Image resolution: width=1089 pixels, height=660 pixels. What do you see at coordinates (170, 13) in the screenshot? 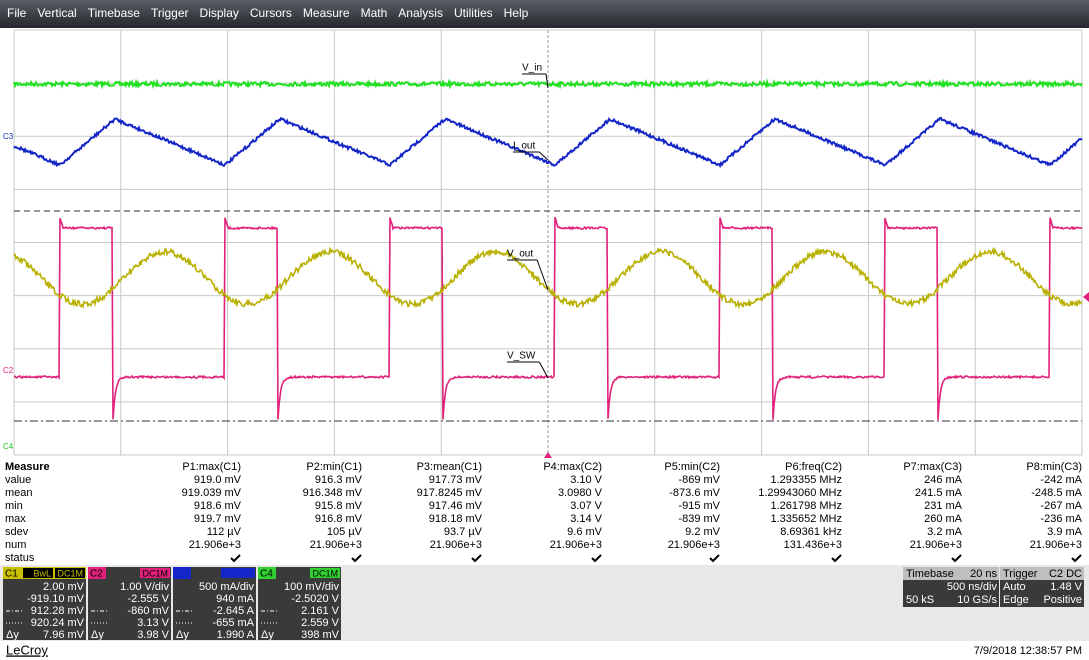
I see `menu-item: Trigger` at bounding box center [170, 13].